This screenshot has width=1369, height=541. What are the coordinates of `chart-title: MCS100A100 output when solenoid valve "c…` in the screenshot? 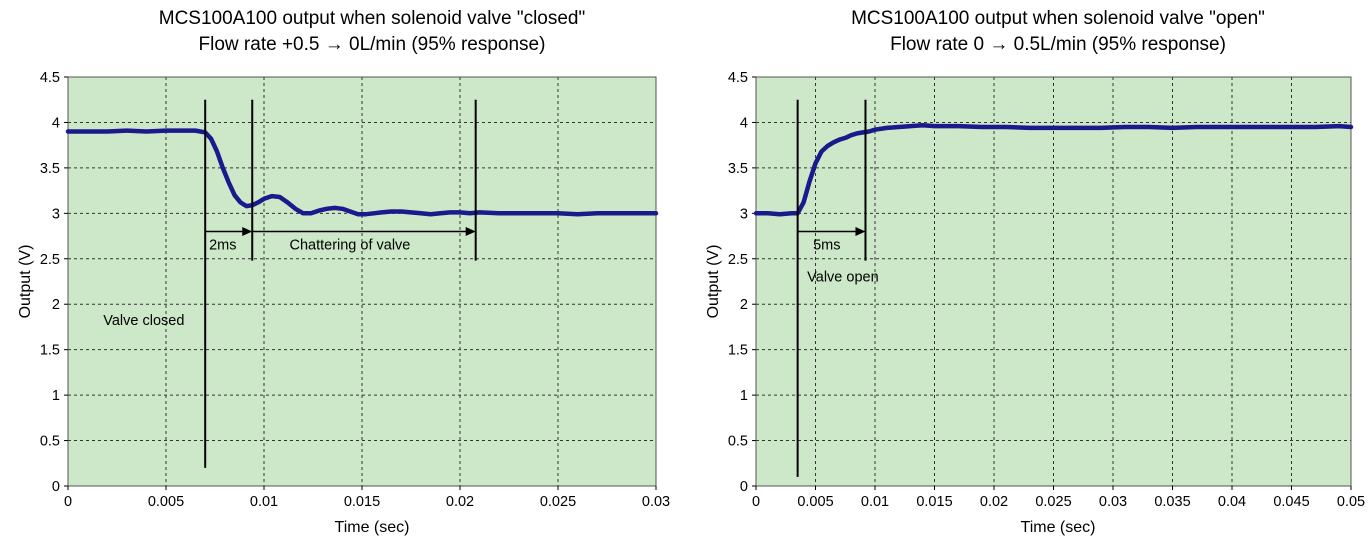 It's located at (372, 18).